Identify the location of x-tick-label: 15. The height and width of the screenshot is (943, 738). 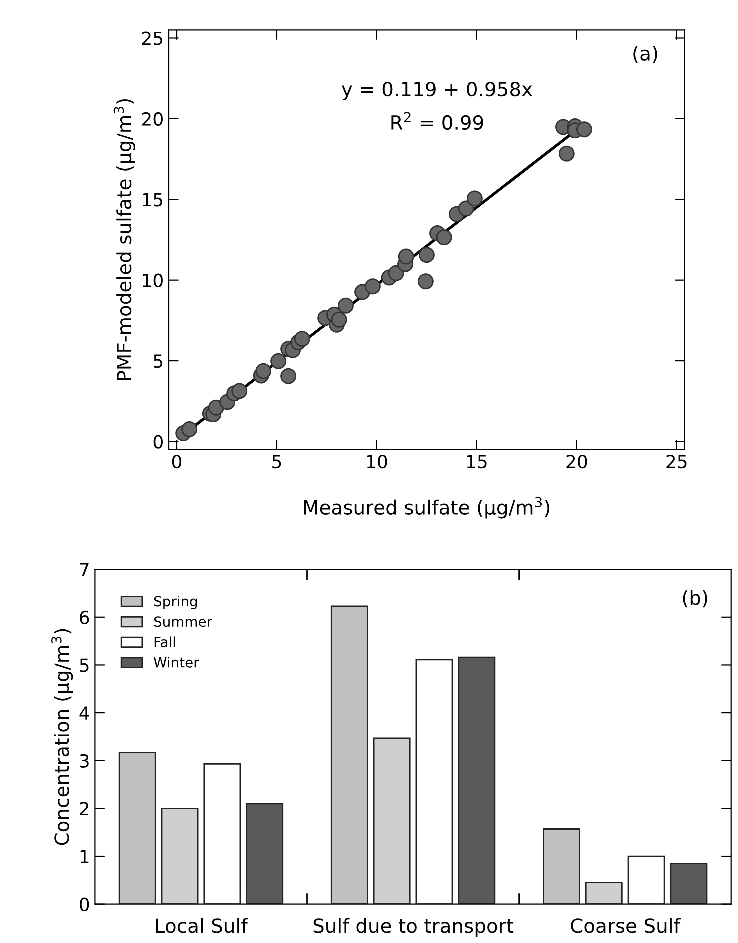
(477, 462).